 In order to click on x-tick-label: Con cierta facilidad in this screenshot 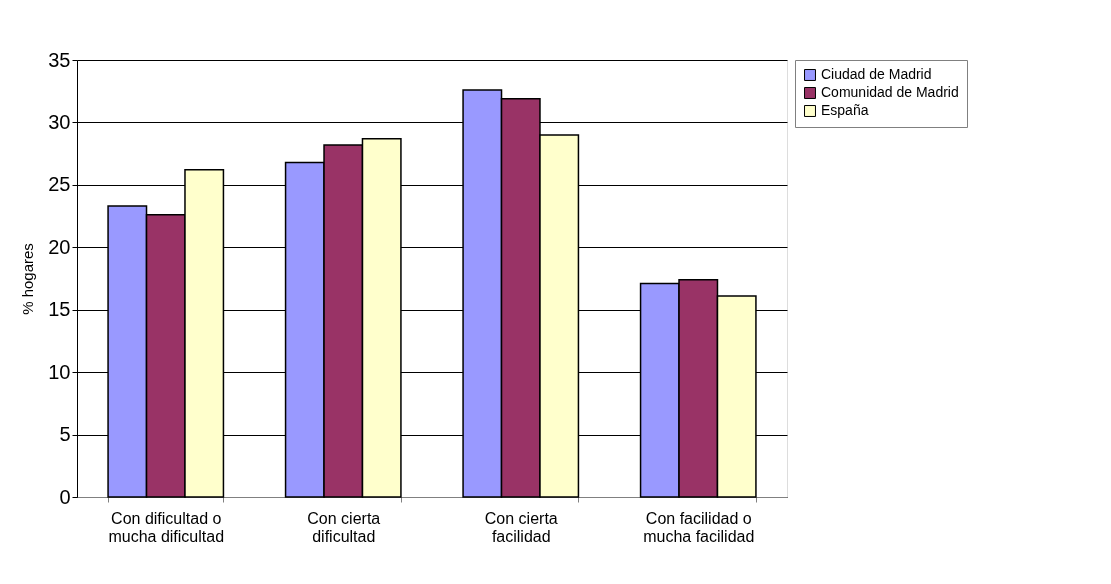, I will do `click(521, 527)`.